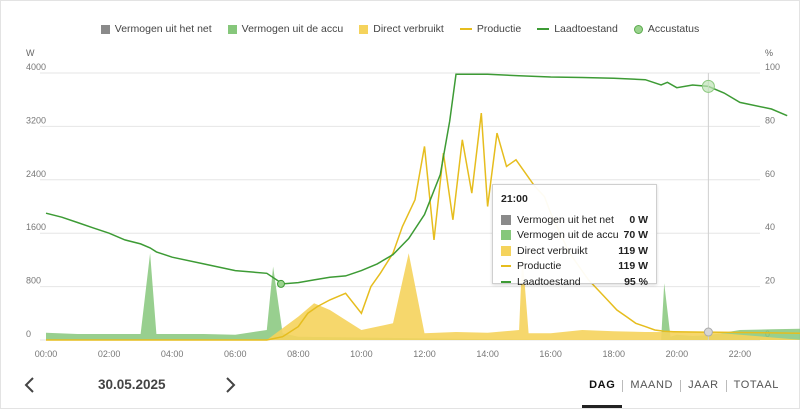 Image resolution: width=800 pixels, height=409 pixels. Describe the element at coordinates (552, 250) in the screenshot. I see `tooltip-label: Direct verbruikt` at that location.